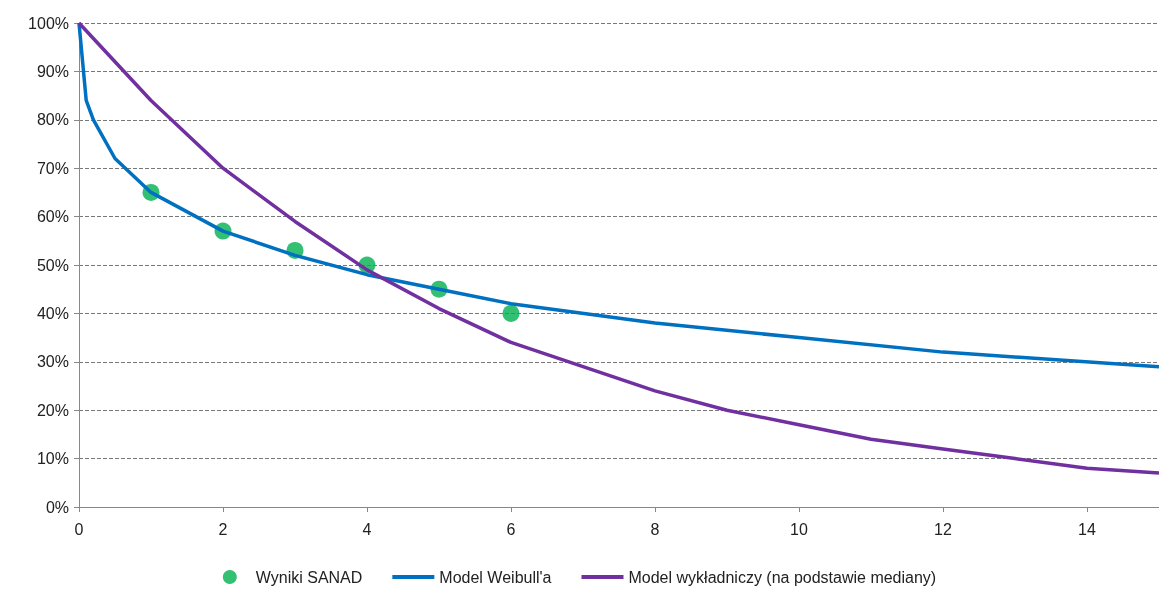  What do you see at coordinates (52, 265) in the screenshot?
I see `y-tick-label: 50%` at bounding box center [52, 265].